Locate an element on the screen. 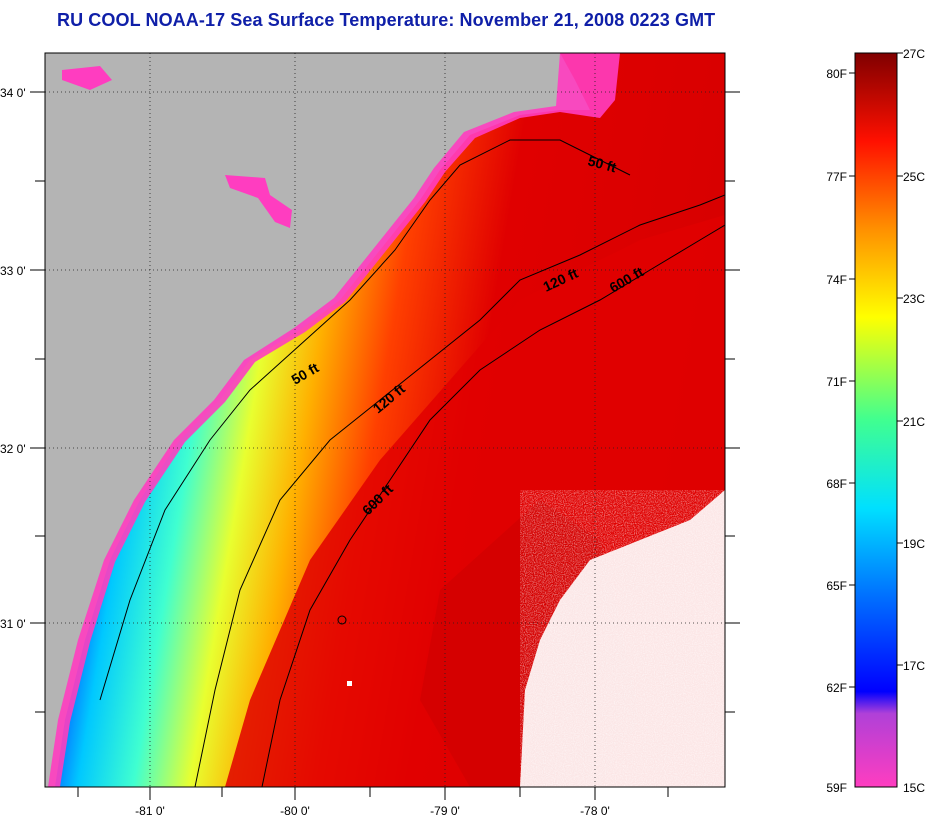 The image size is (936, 817). contour-label-50ft-north: 50 ft is located at coordinates (602, 163).